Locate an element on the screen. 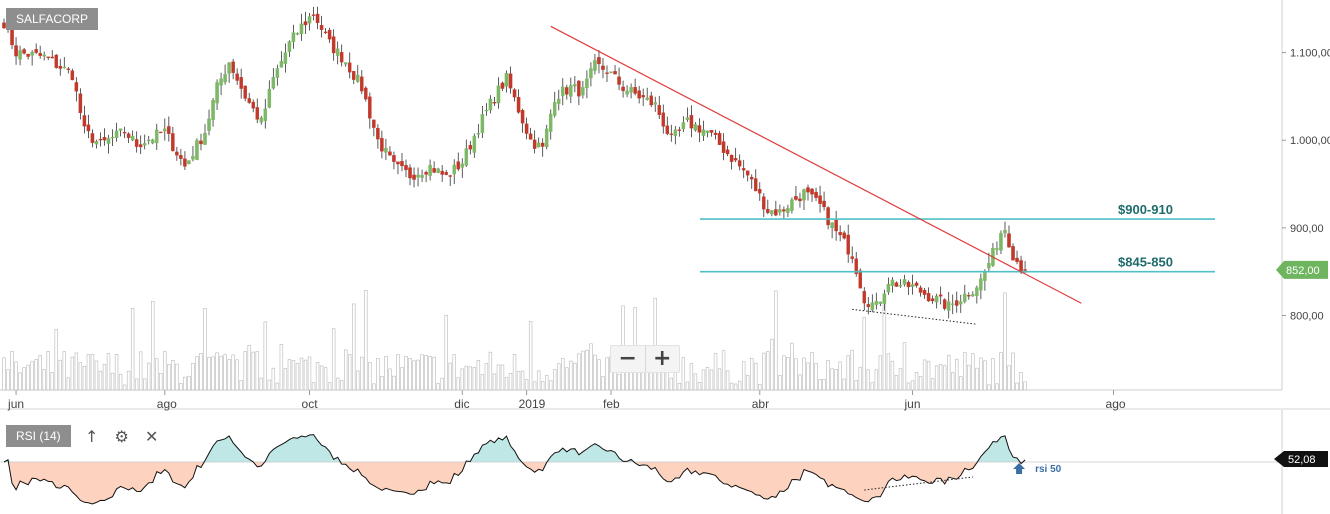  gear-icon: ⚙ is located at coordinates (121, 436).